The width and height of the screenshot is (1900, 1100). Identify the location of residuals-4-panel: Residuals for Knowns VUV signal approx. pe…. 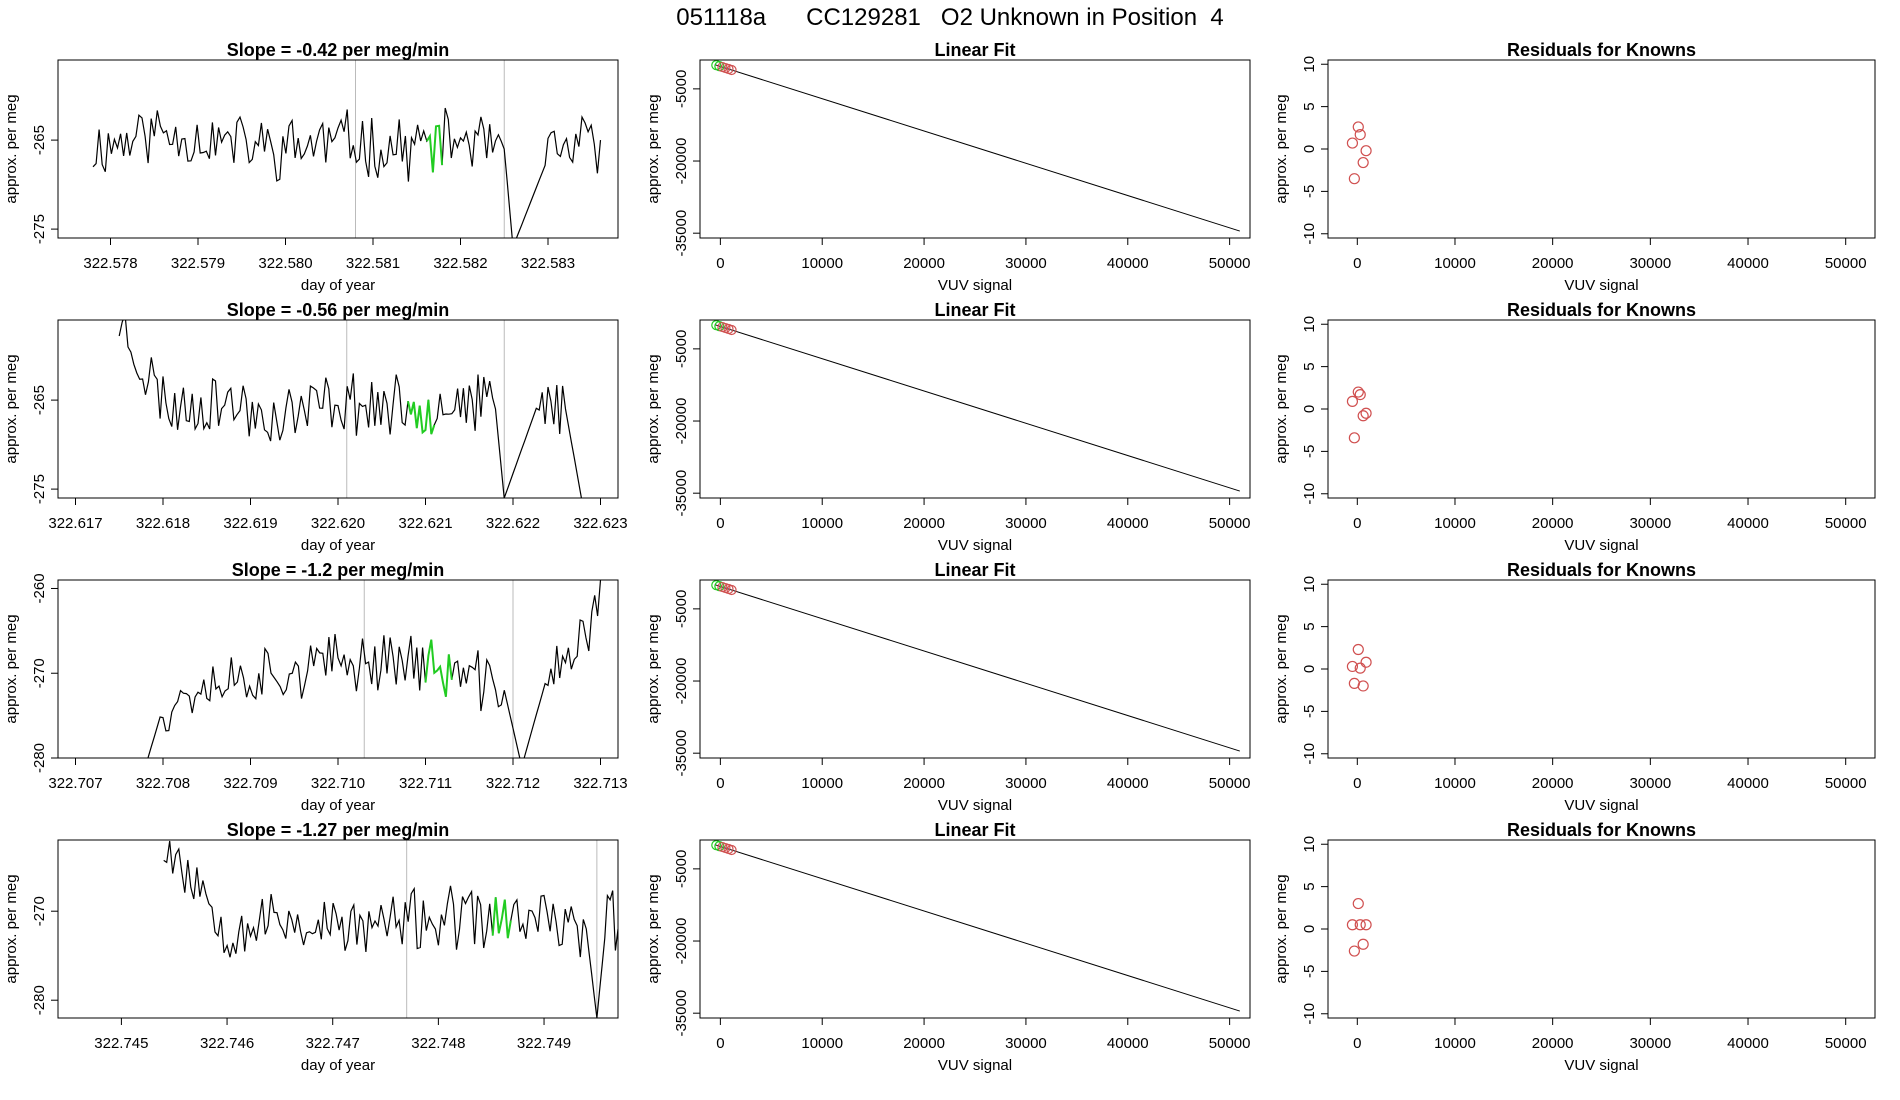
(1574, 947).